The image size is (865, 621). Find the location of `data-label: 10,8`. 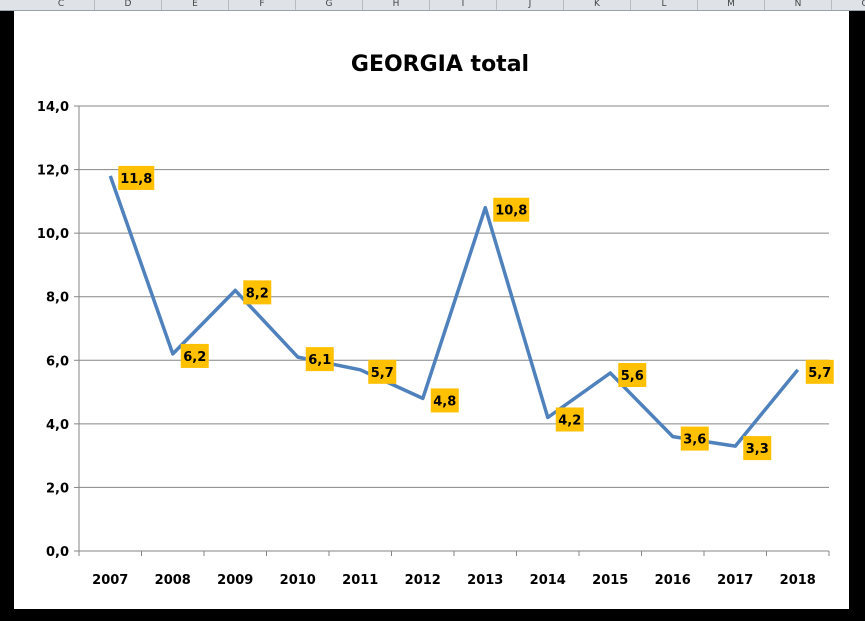

data-label: 10,8 is located at coordinates (511, 209).